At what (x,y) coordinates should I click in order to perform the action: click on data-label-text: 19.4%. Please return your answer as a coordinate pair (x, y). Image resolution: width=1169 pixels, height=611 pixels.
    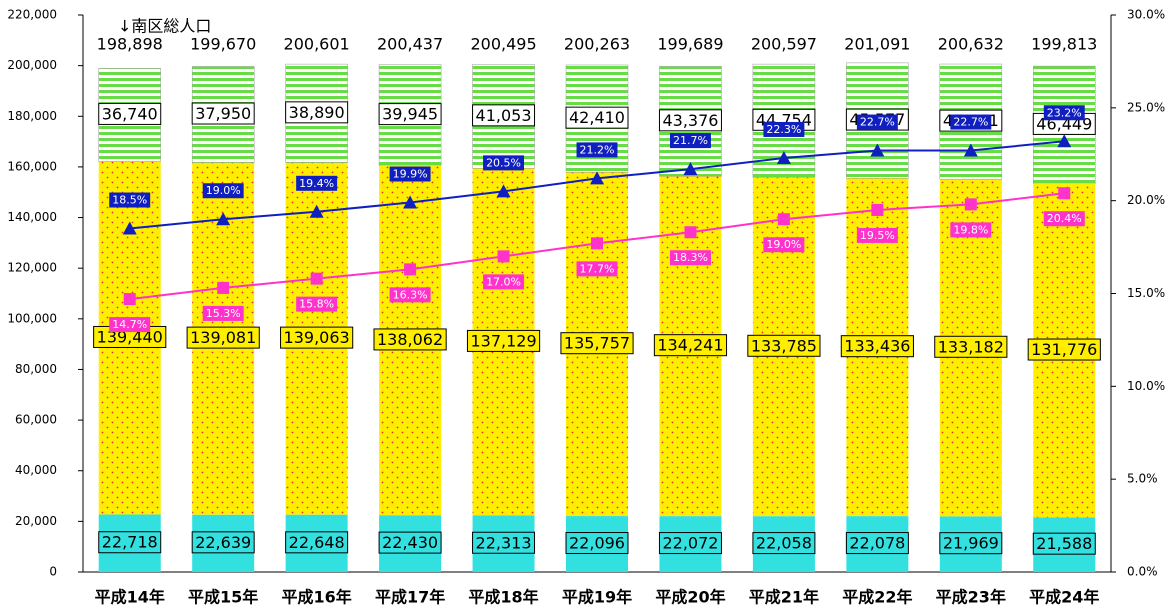
    Looking at the image, I should click on (316, 183).